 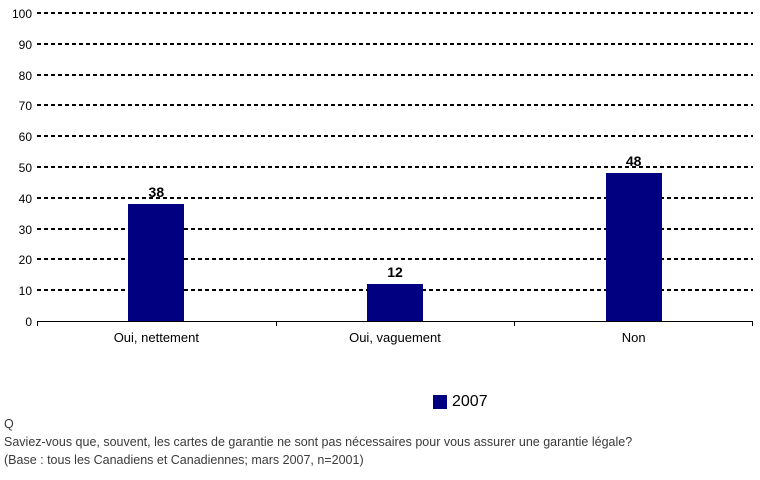 What do you see at coordinates (25, 75) in the screenshot?
I see `y-axis-label: 80` at bounding box center [25, 75].